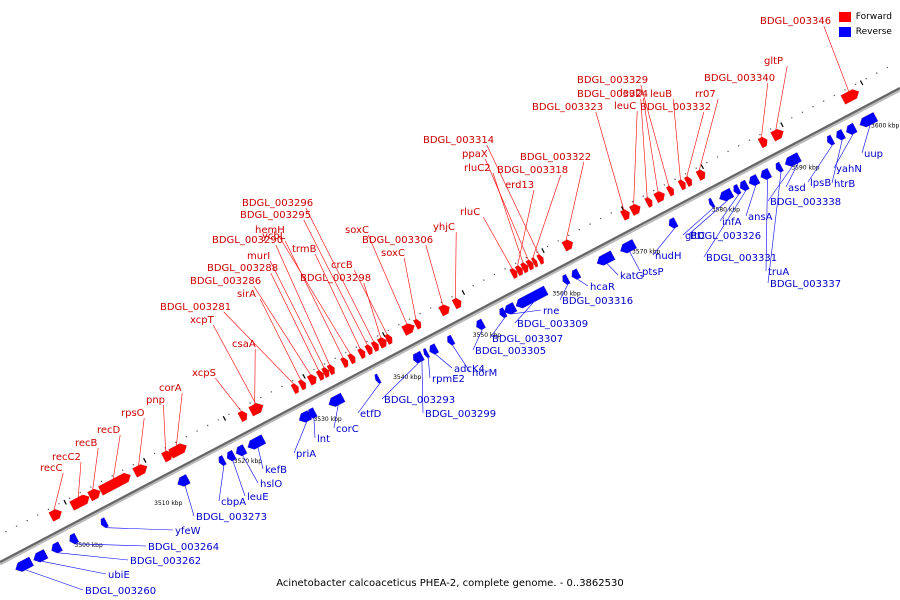 This screenshot has width=900, height=600. I want to click on forward-gene-label: recC2, so click(66, 457).